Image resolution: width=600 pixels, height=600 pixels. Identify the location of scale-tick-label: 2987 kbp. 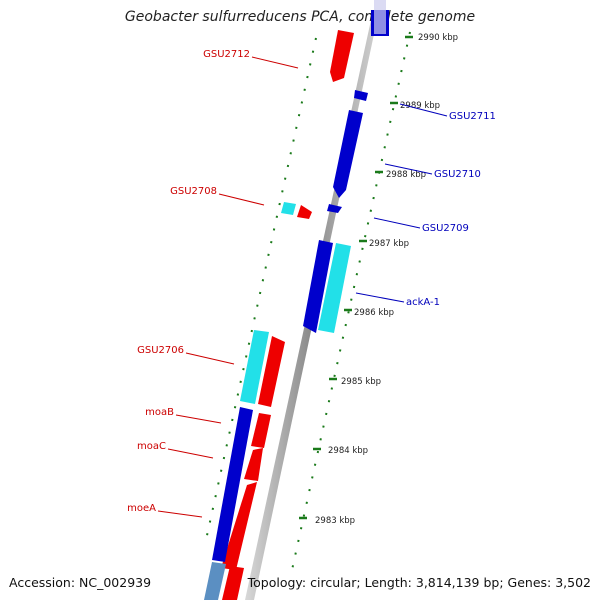
(389, 244).